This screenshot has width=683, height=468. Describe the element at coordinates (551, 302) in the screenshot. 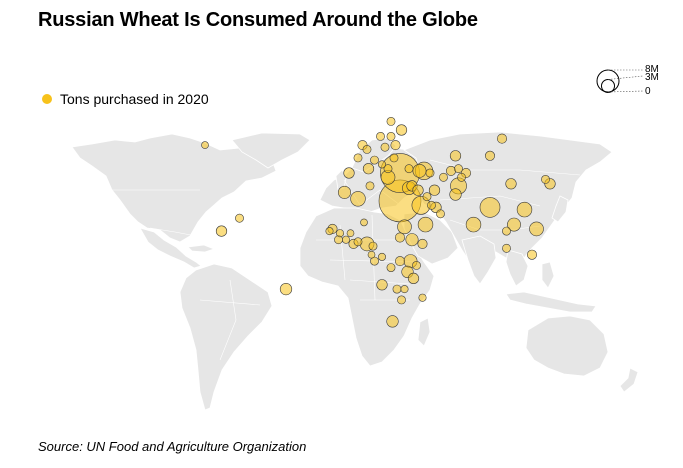

I see `land-indonesia` at that location.